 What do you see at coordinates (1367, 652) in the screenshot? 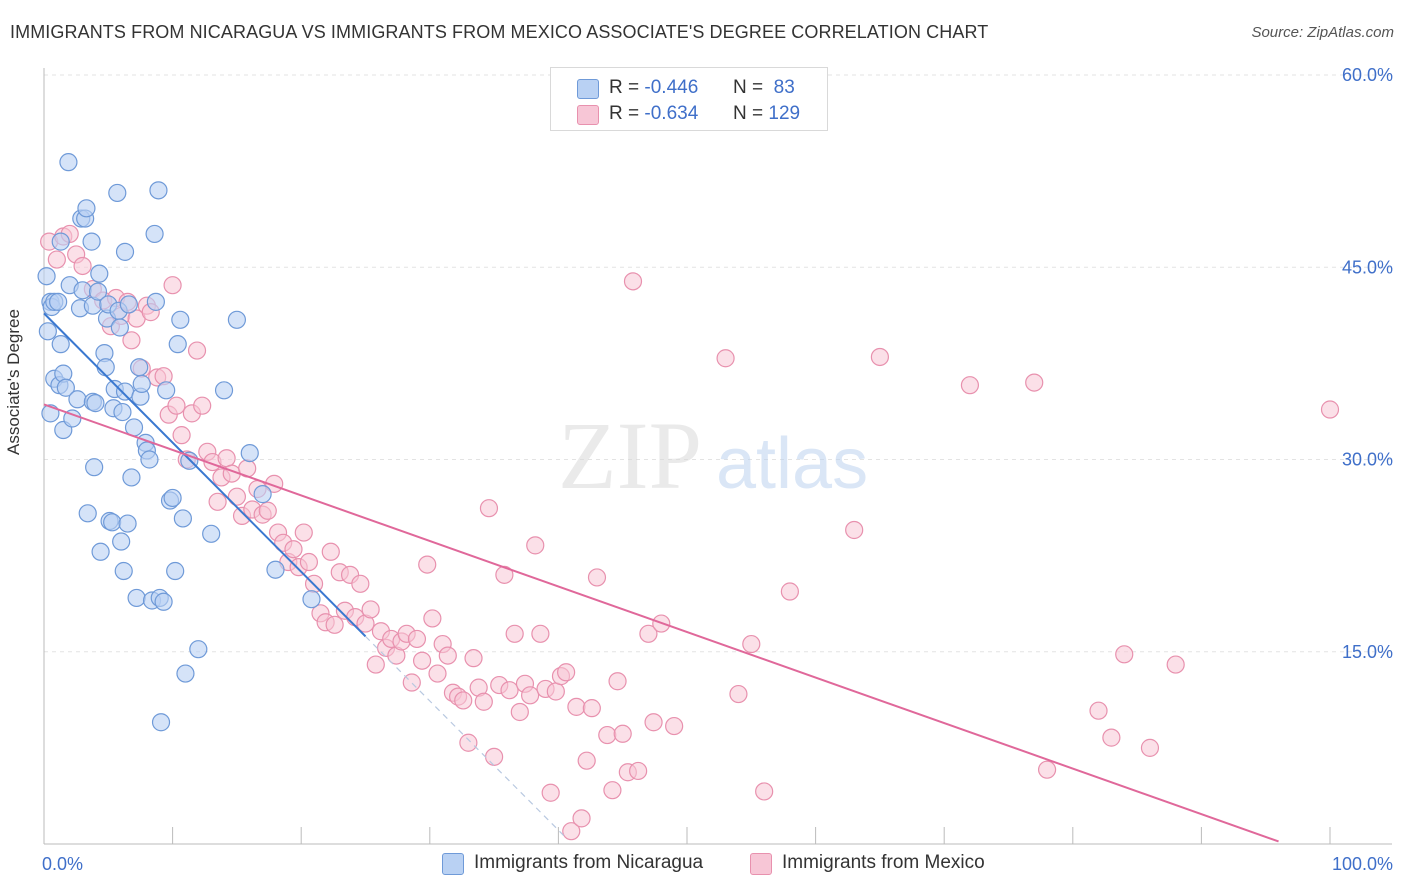
I see `y-tick-label: 15.0%` at bounding box center [1367, 652].